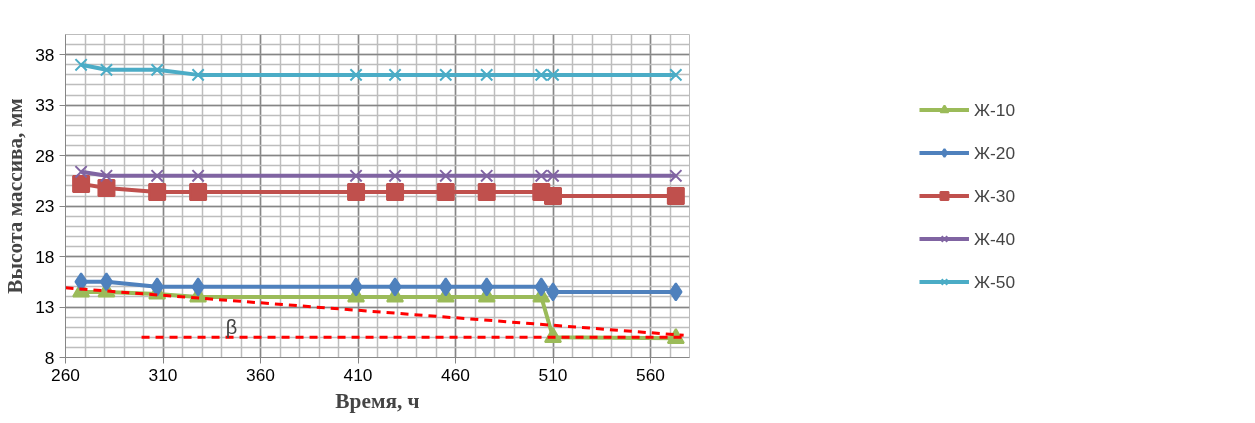 The width and height of the screenshot is (1255, 423). What do you see at coordinates (994, 195) in the screenshot?
I see `legend-label: Ж-30` at bounding box center [994, 195].